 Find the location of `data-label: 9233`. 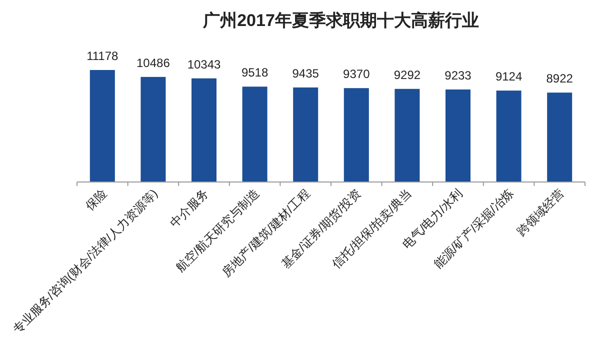

data-label: 9233 is located at coordinates (458, 75).